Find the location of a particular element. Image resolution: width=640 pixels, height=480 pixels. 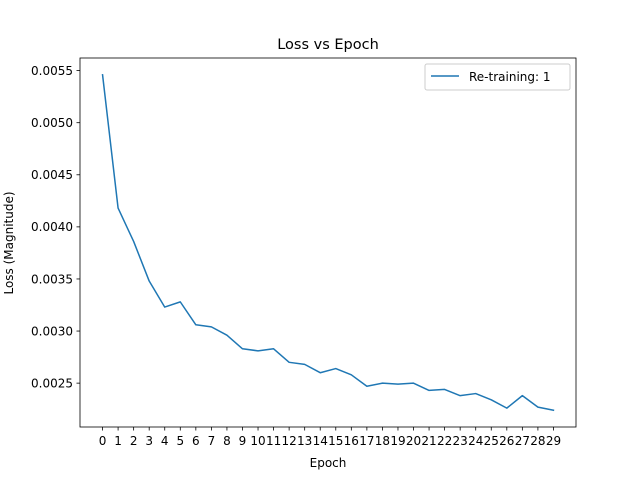

x-tick-label: 7 is located at coordinates (212, 441).